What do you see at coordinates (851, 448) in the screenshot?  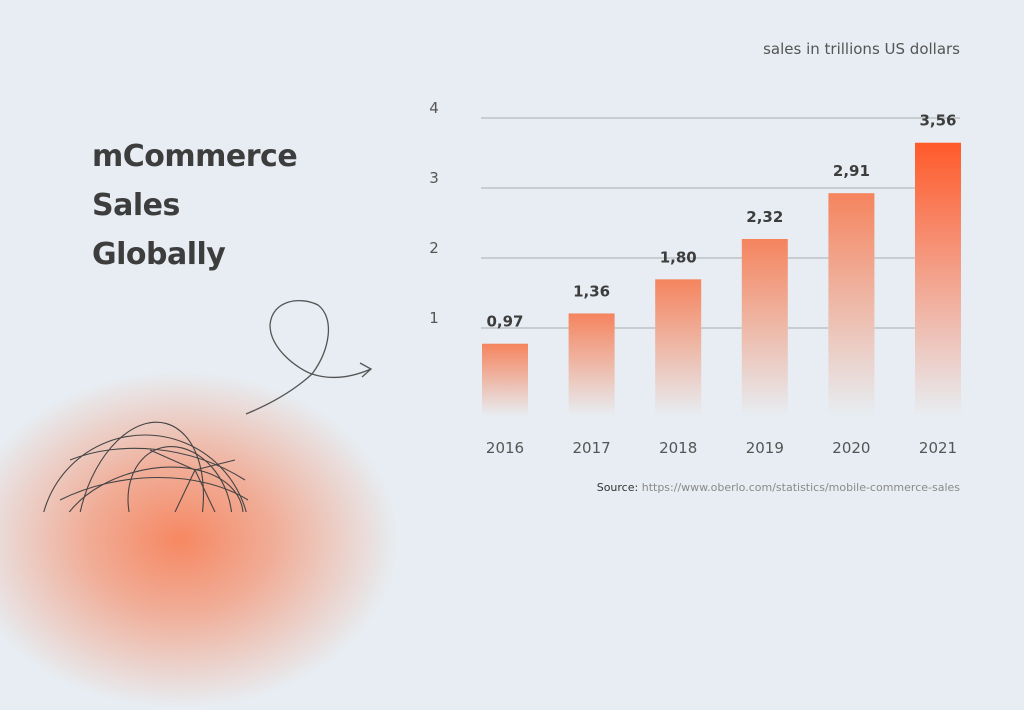 I see `x-tick-label: 2020` at bounding box center [851, 448].